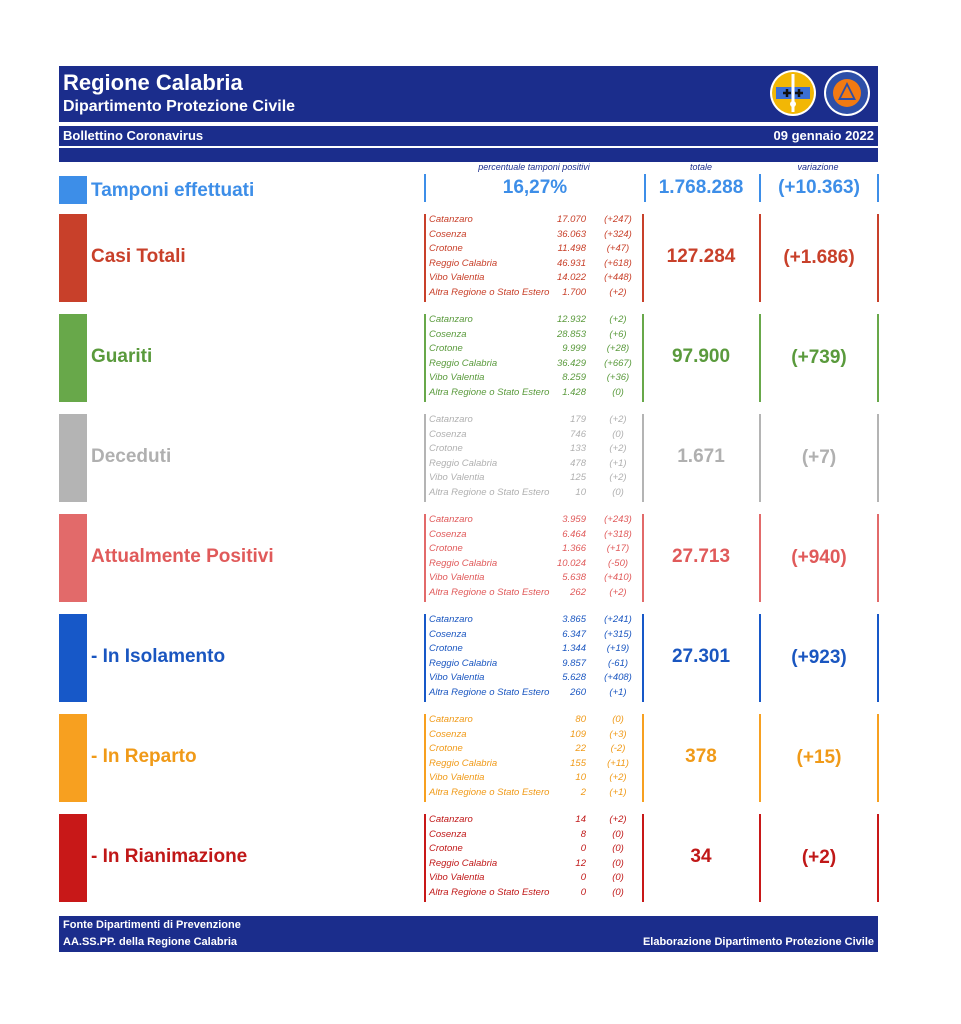  Describe the element at coordinates (534, 650) in the screenshot. I see `province-line: Crotone 1.344 (+19)` at that location.